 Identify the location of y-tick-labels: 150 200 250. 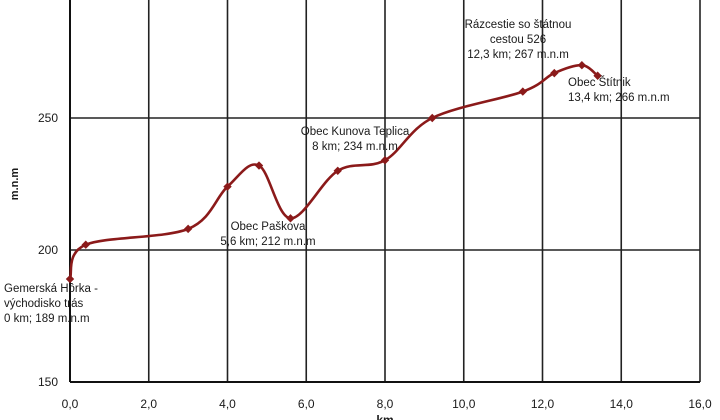
(48, 250).